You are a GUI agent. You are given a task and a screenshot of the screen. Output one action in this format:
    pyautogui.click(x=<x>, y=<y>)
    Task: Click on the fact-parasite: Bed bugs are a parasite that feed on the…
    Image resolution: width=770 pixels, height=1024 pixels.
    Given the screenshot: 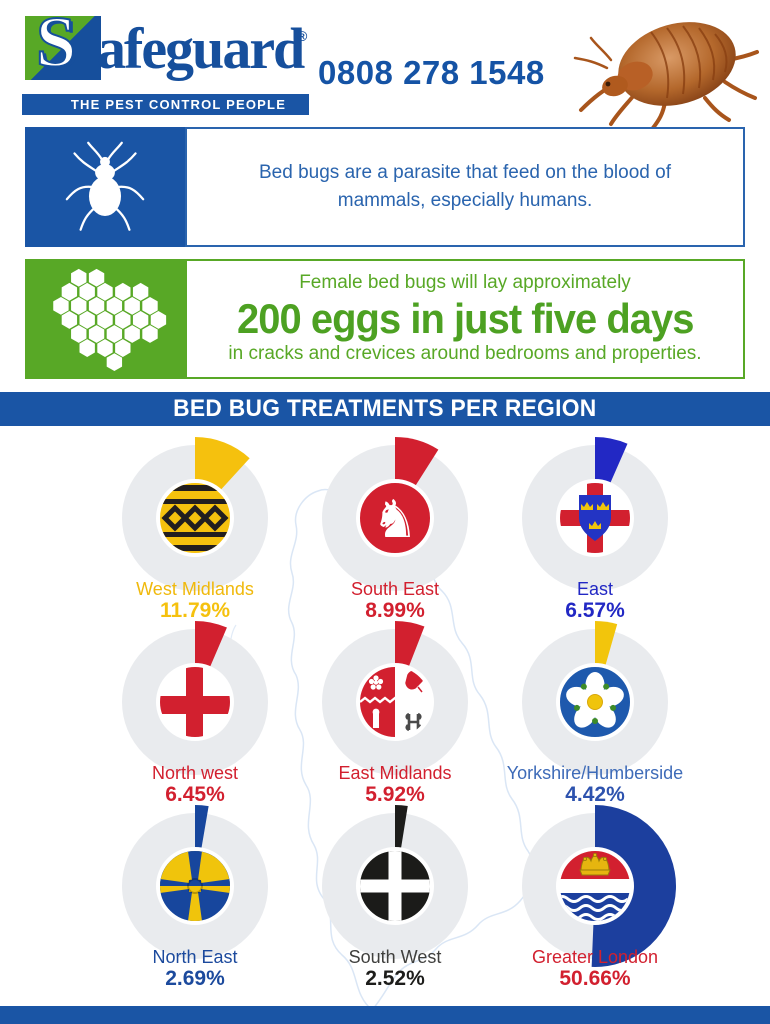 What is the action you would take?
    pyautogui.click(x=385, y=187)
    